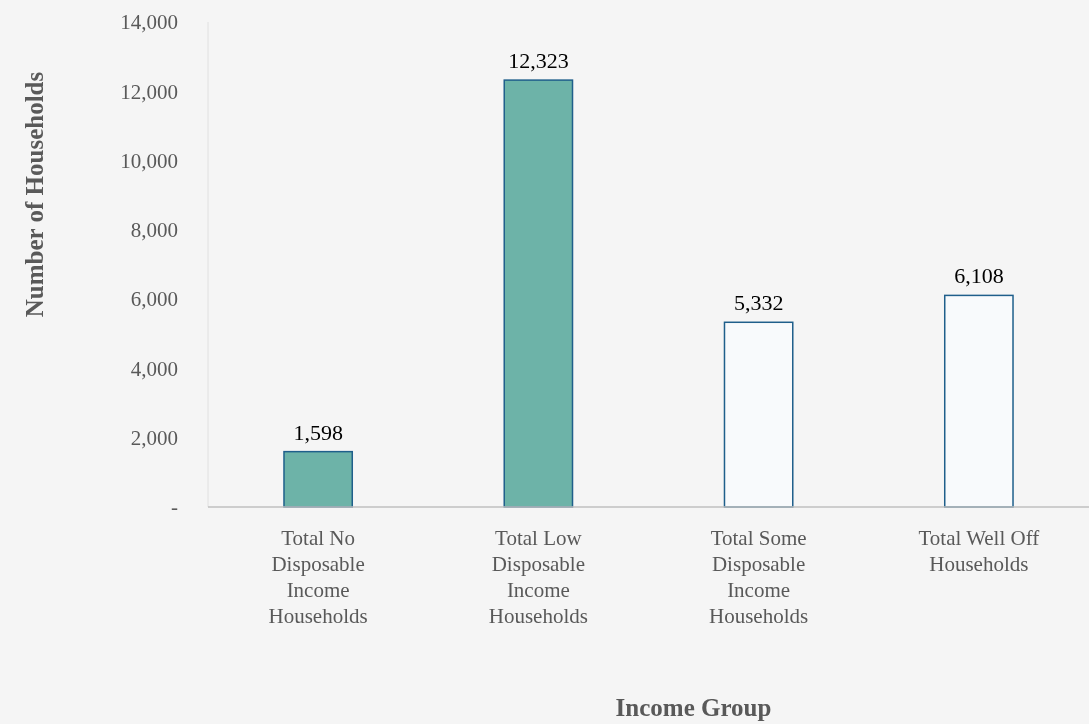  What do you see at coordinates (154, 230) in the screenshot?
I see `y-tick-label: 8,000` at bounding box center [154, 230].